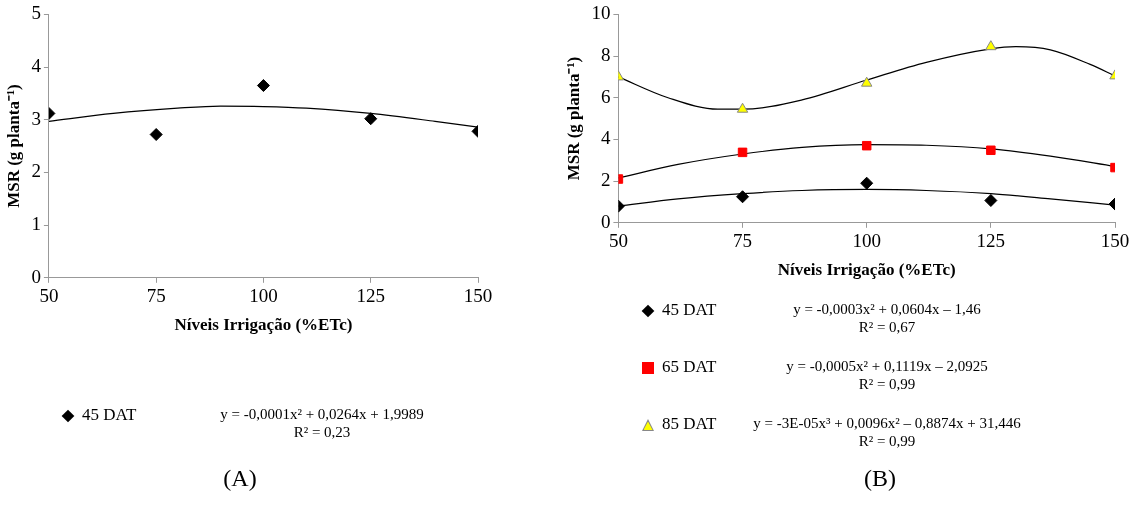  Describe the element at coordinates (887, 327) in the screenshot. I see `text: R² = 0,67` at that location.